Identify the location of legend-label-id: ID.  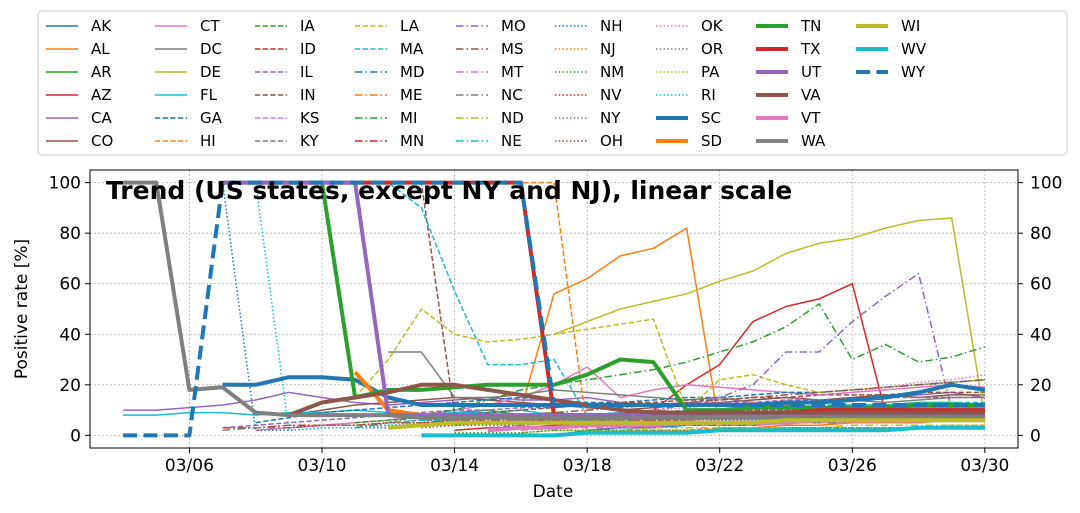
(308, 49).